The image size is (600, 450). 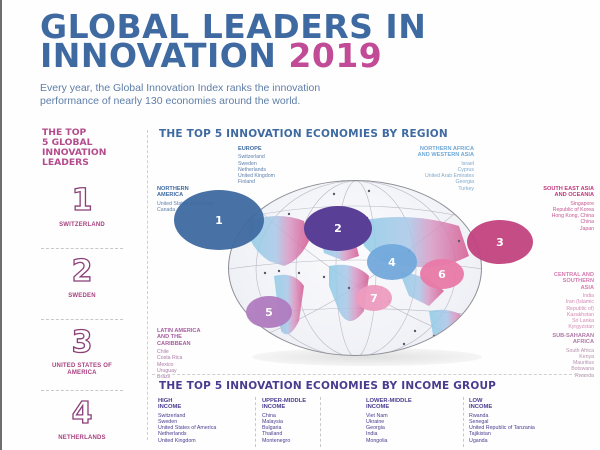 I want to click on income-group-title: UPPER-MIDDLE INCOME, so click(x=284, y=404).